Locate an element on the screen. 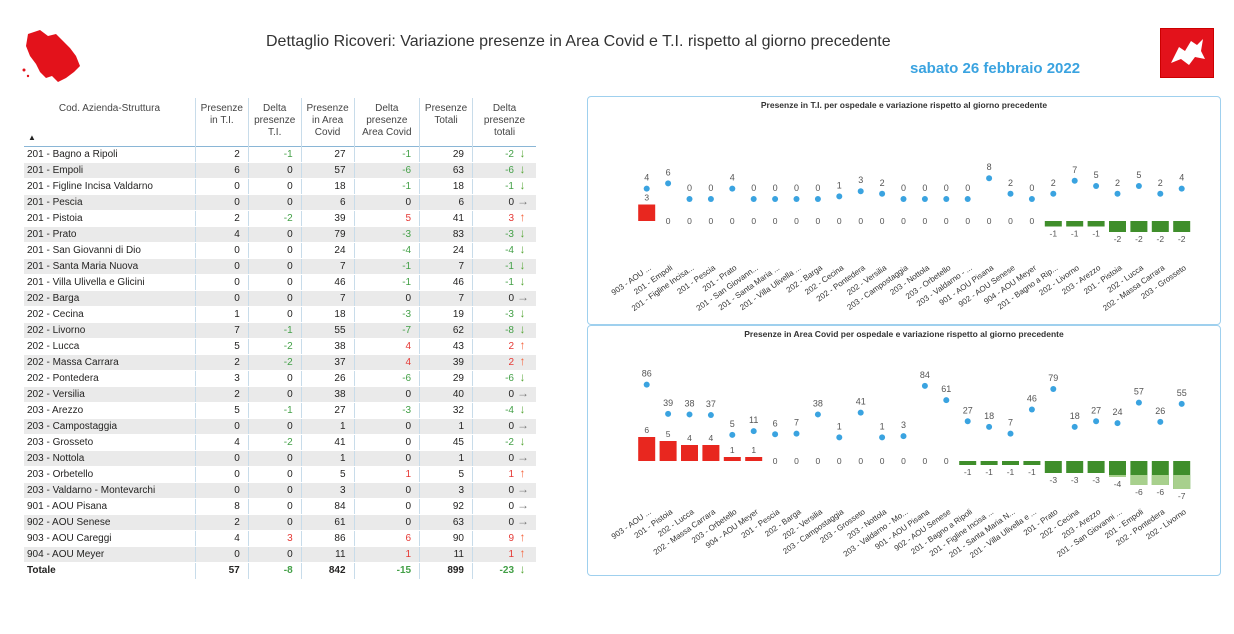  header-delta-ti: Delta presenze T.I. is located at coordinates (275, 122).